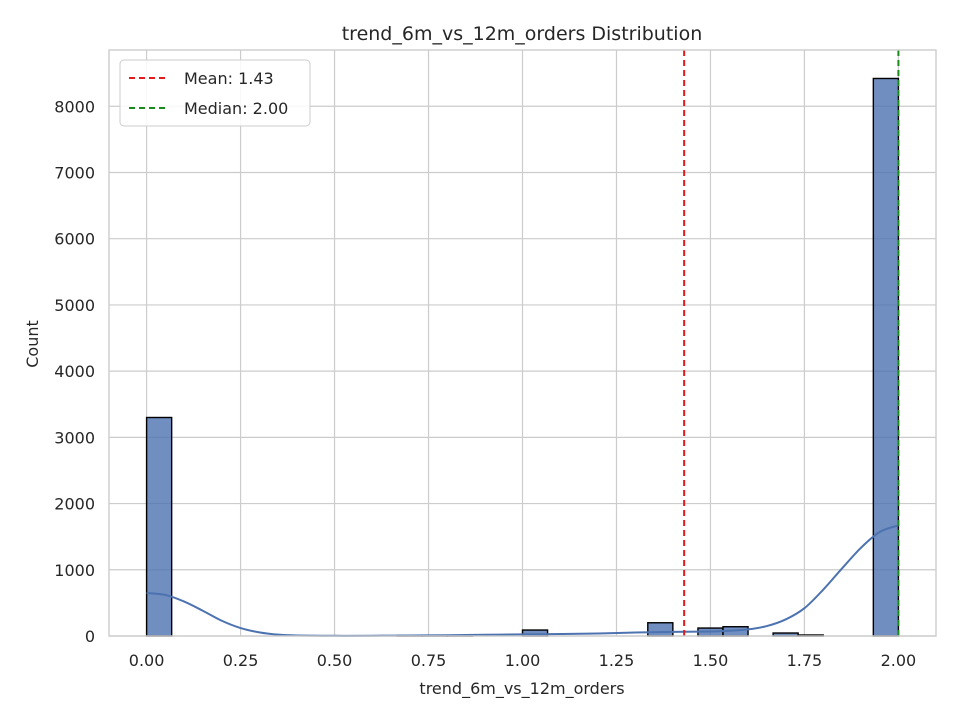 The width and height of the screenshot is (960, 720). I want to click on x-tick-label: 2.00, so click(899, 660).